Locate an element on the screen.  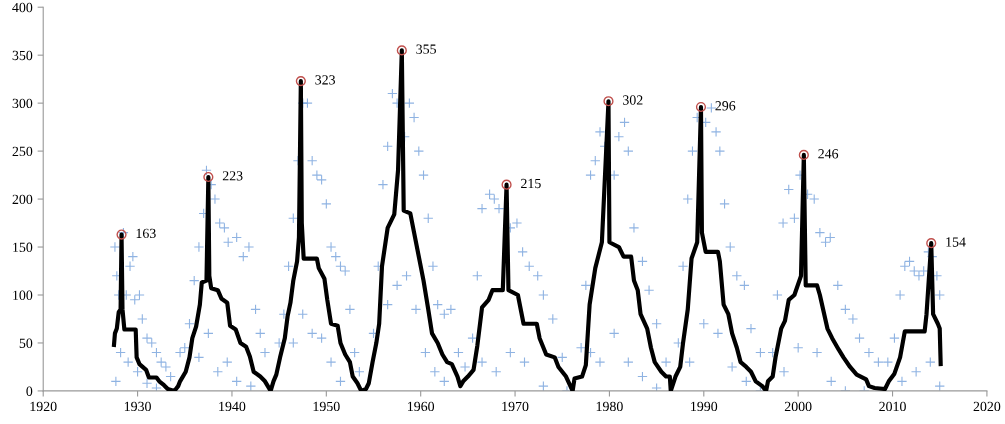
x-tick-label: 1930 is located at coordinates (137, 406).